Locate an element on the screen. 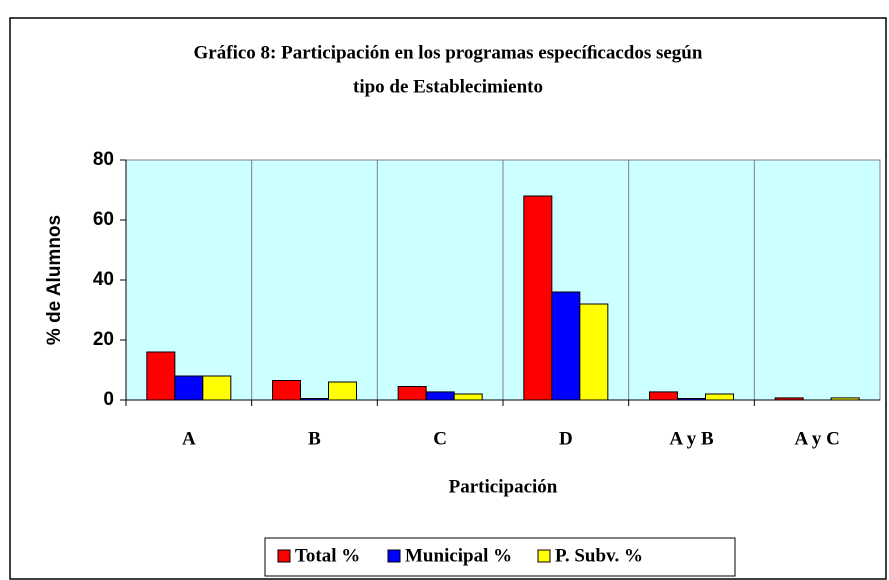 The image size is (889, 580). x-tick-label: D is located at coordinates (566, 438).